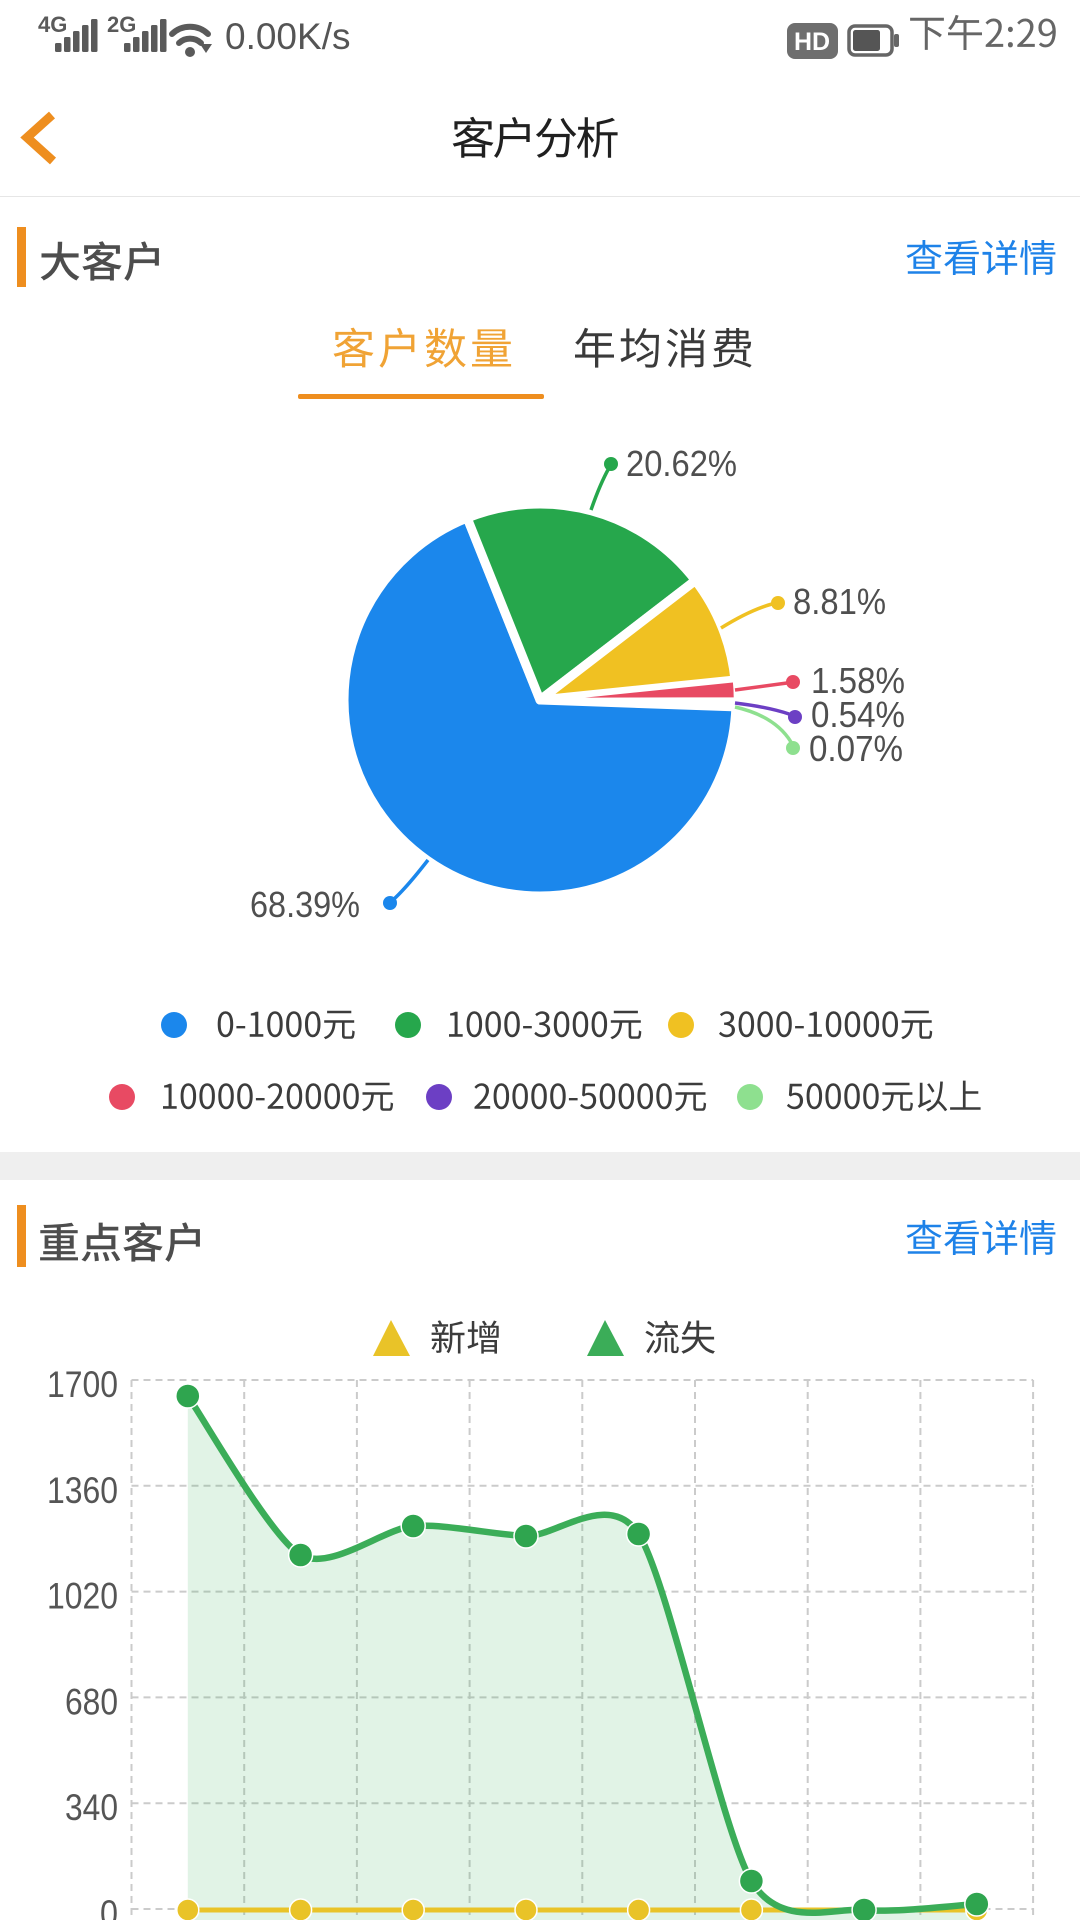  I want to click on svg-text: 68.39%, so click(305, 904).